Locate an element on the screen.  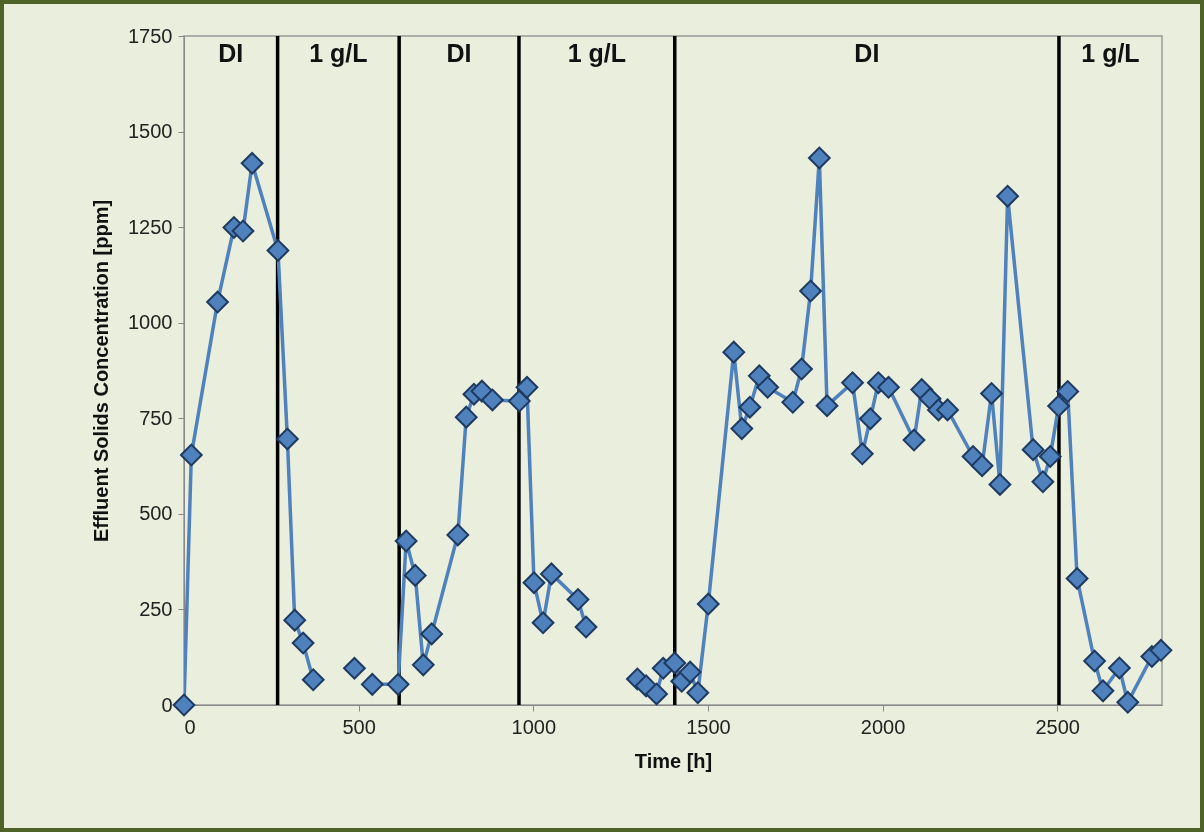
x-tick-label: 1000 is located at coordinates (534, 726).